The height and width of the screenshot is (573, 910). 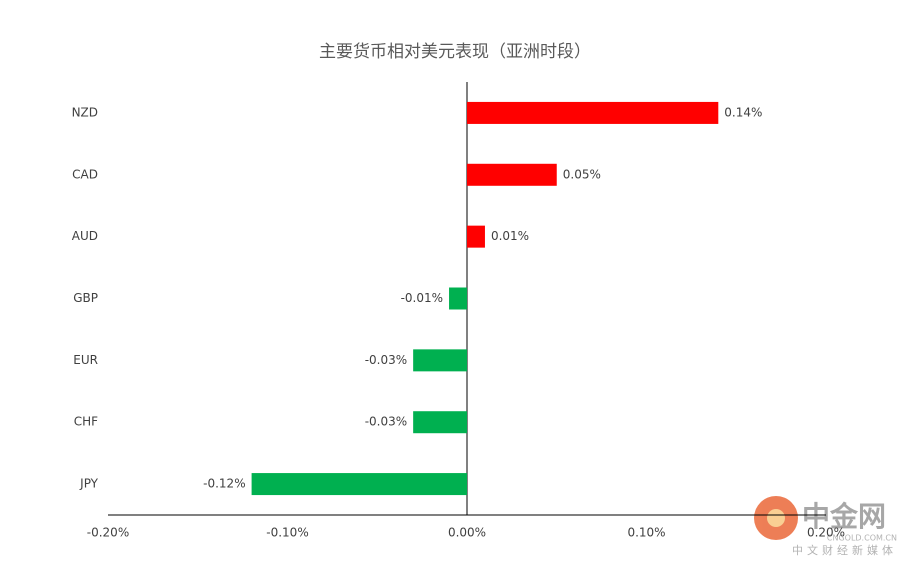 I want to click on watermark: 中金网 CNGOLD.COM.CN 中文财经新媒体, so click(x=825, y=526).